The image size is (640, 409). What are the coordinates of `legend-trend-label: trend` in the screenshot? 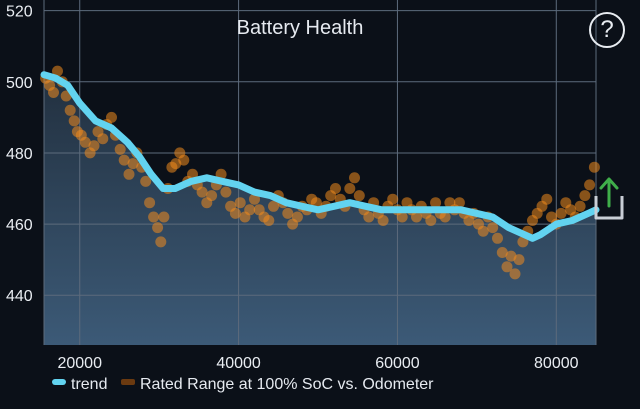 It's located at (89, 384).